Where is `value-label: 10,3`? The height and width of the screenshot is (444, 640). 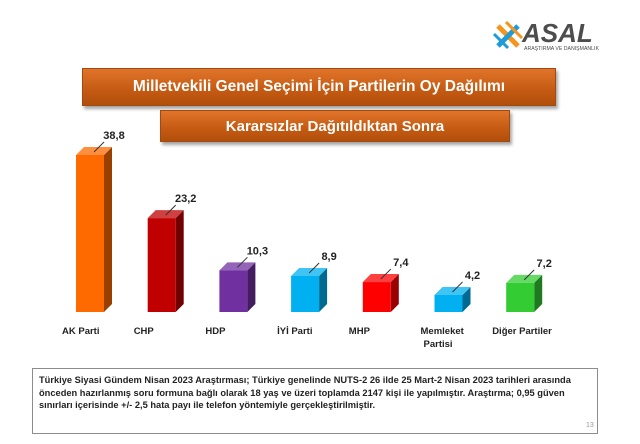
value-label: 10,3 is located at coordinates (257, 251).